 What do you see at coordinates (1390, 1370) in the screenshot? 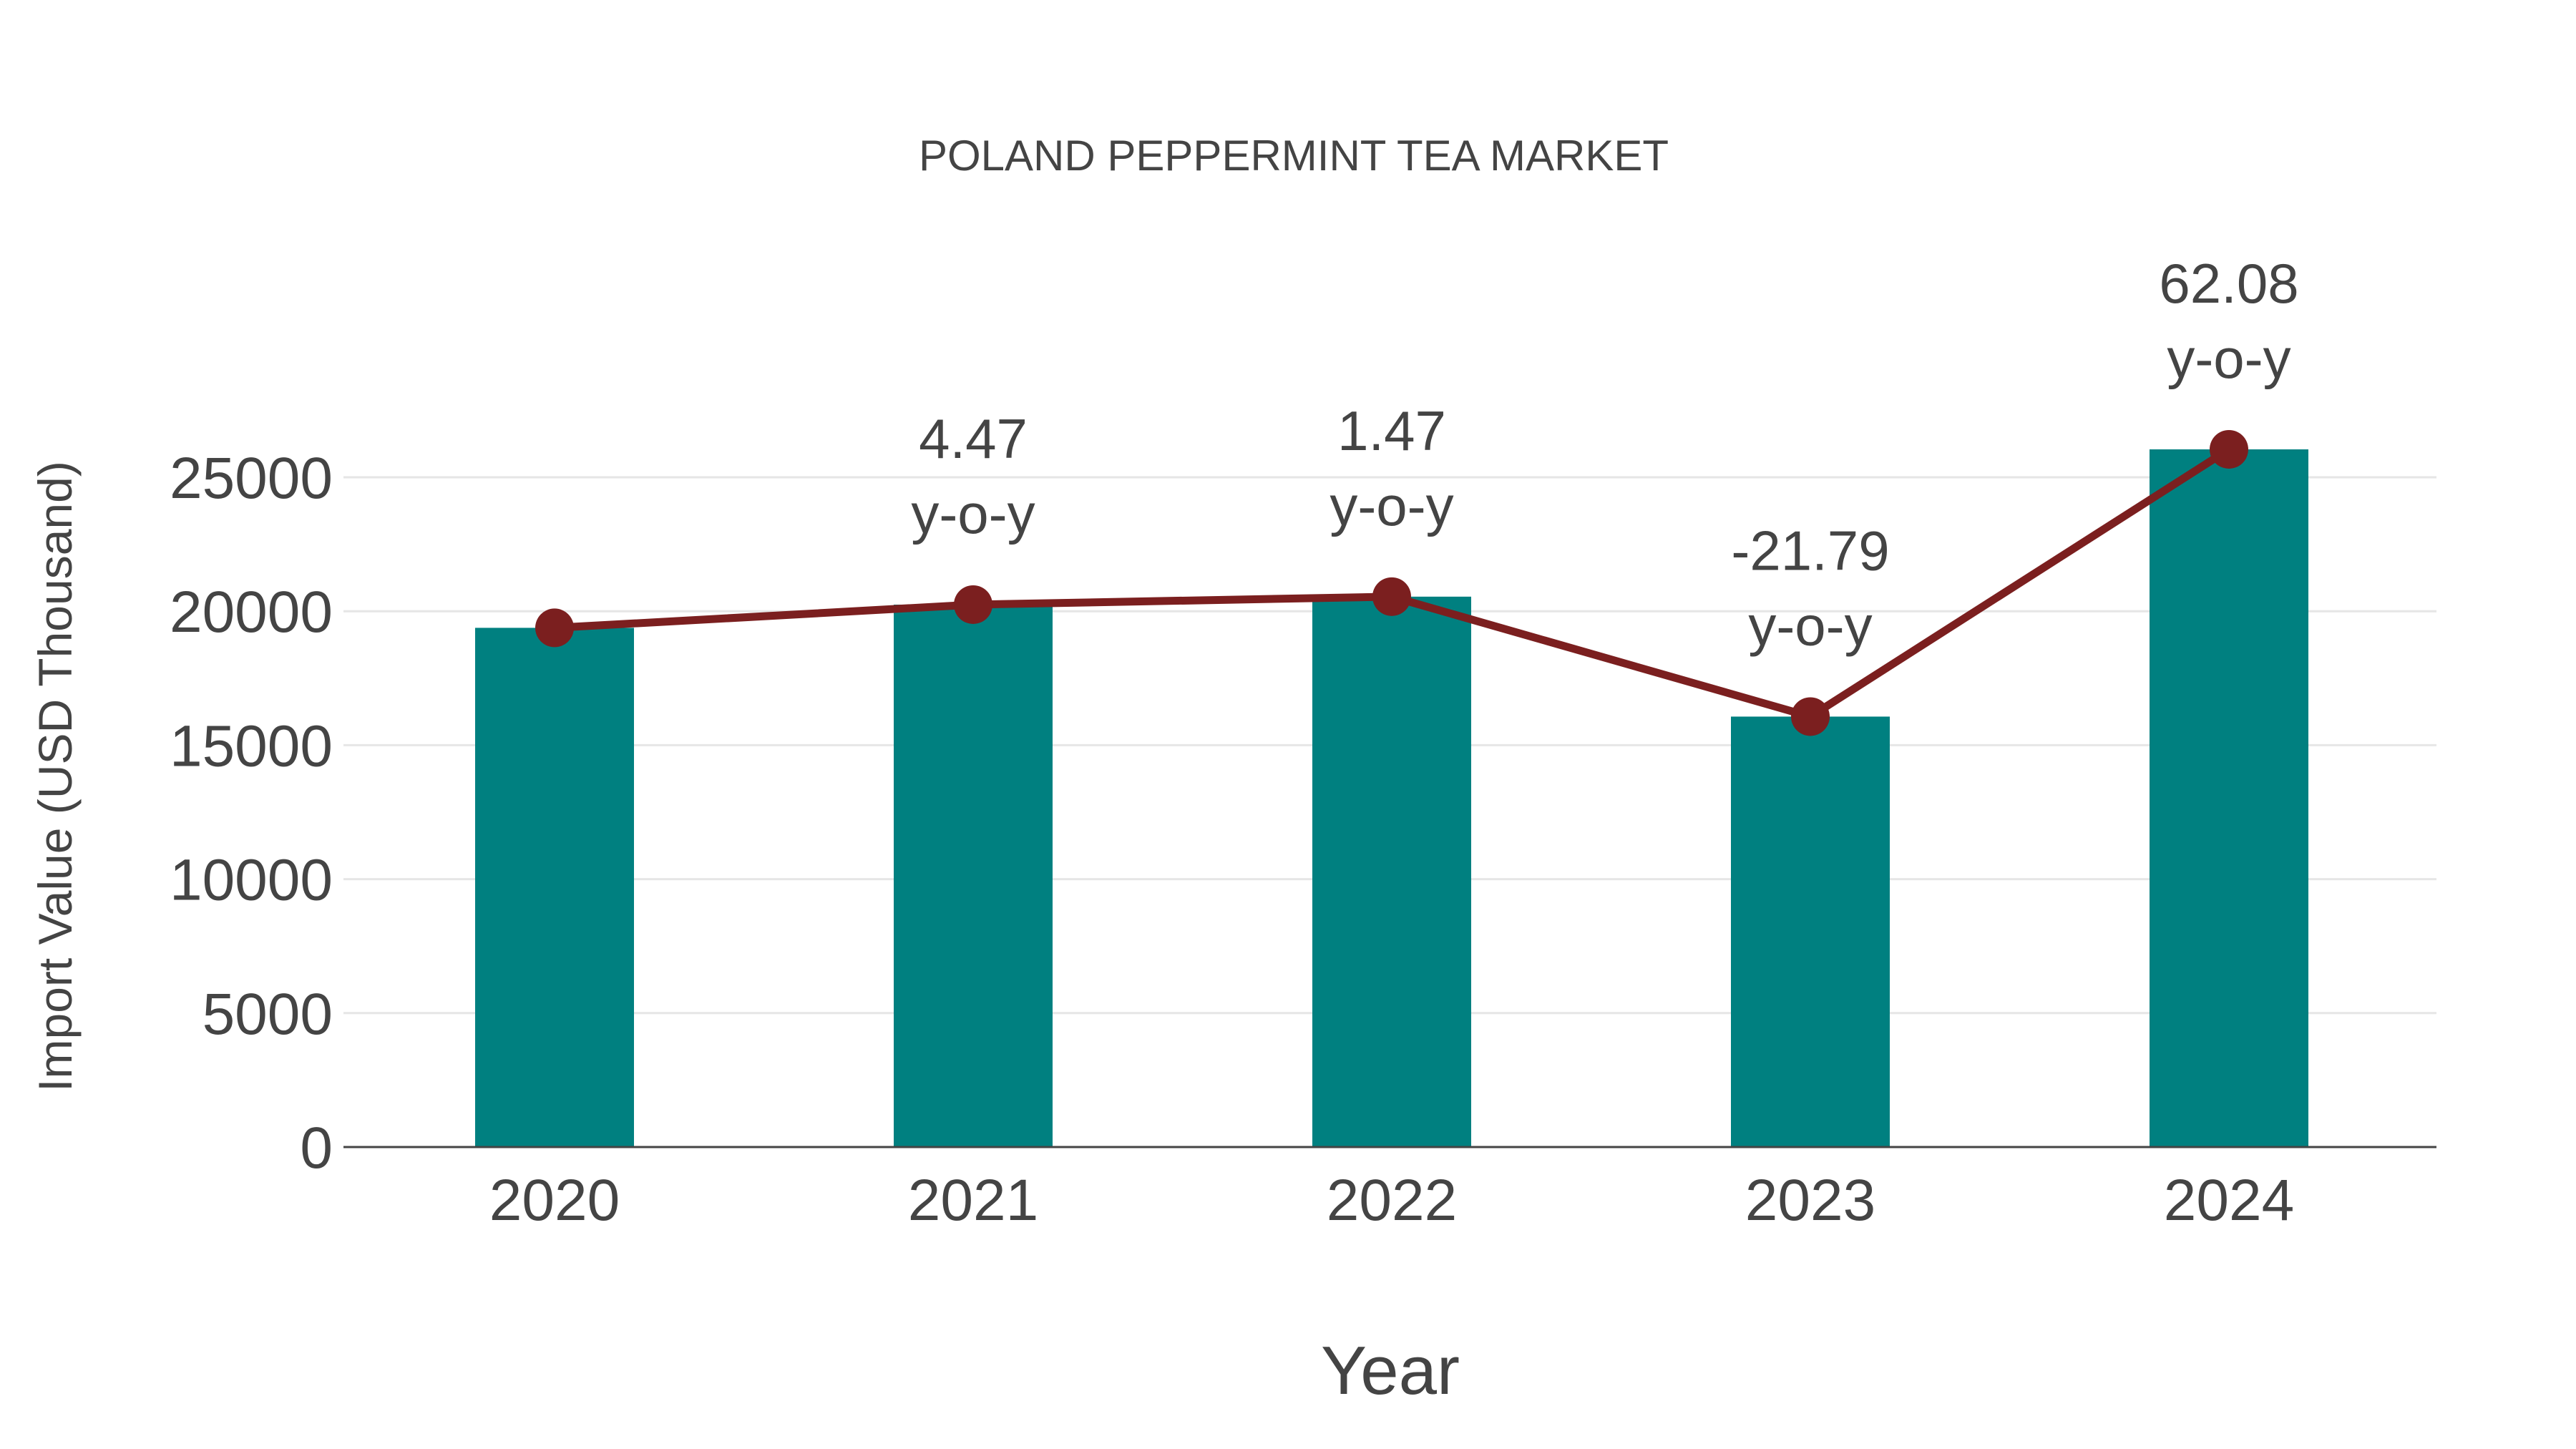
I see `x-axis-title: Year` at bounding box center [1390, 1370].